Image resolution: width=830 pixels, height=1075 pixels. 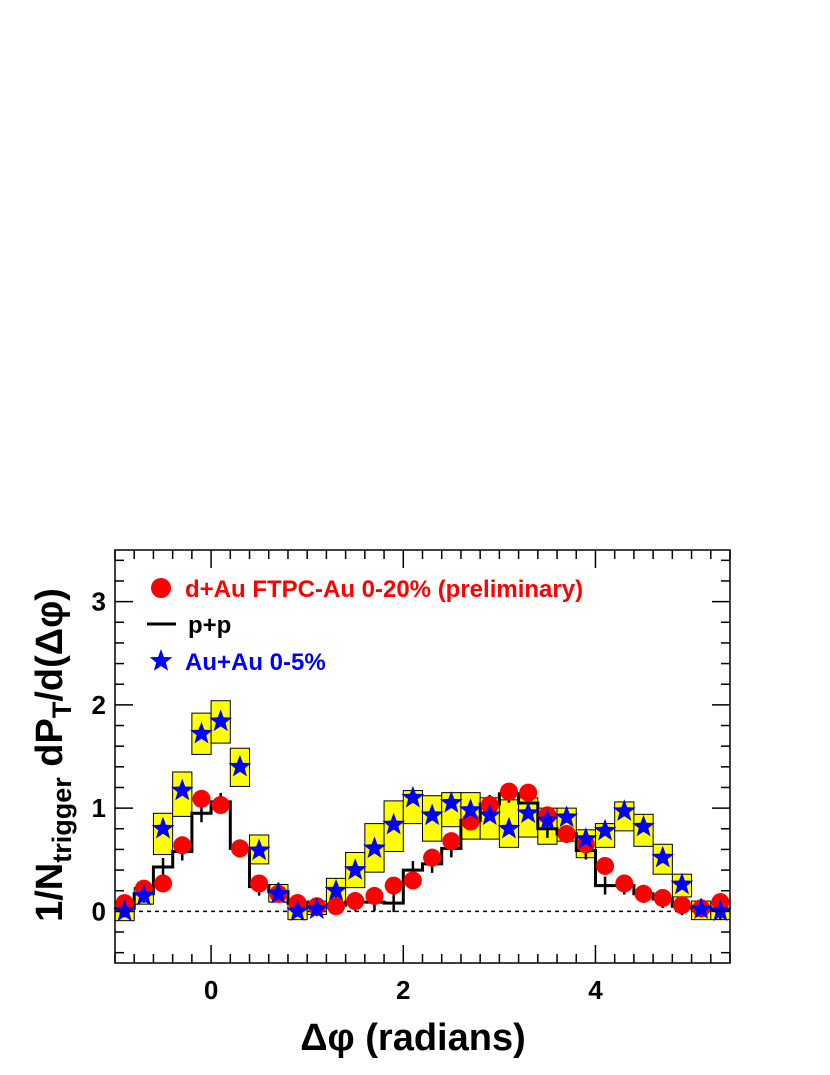 What do you see at coordinates (50, 645) in the screenshot?
I see `y-axis-title-suffix: /d(Δφ)` at bounding box center [50, 645].